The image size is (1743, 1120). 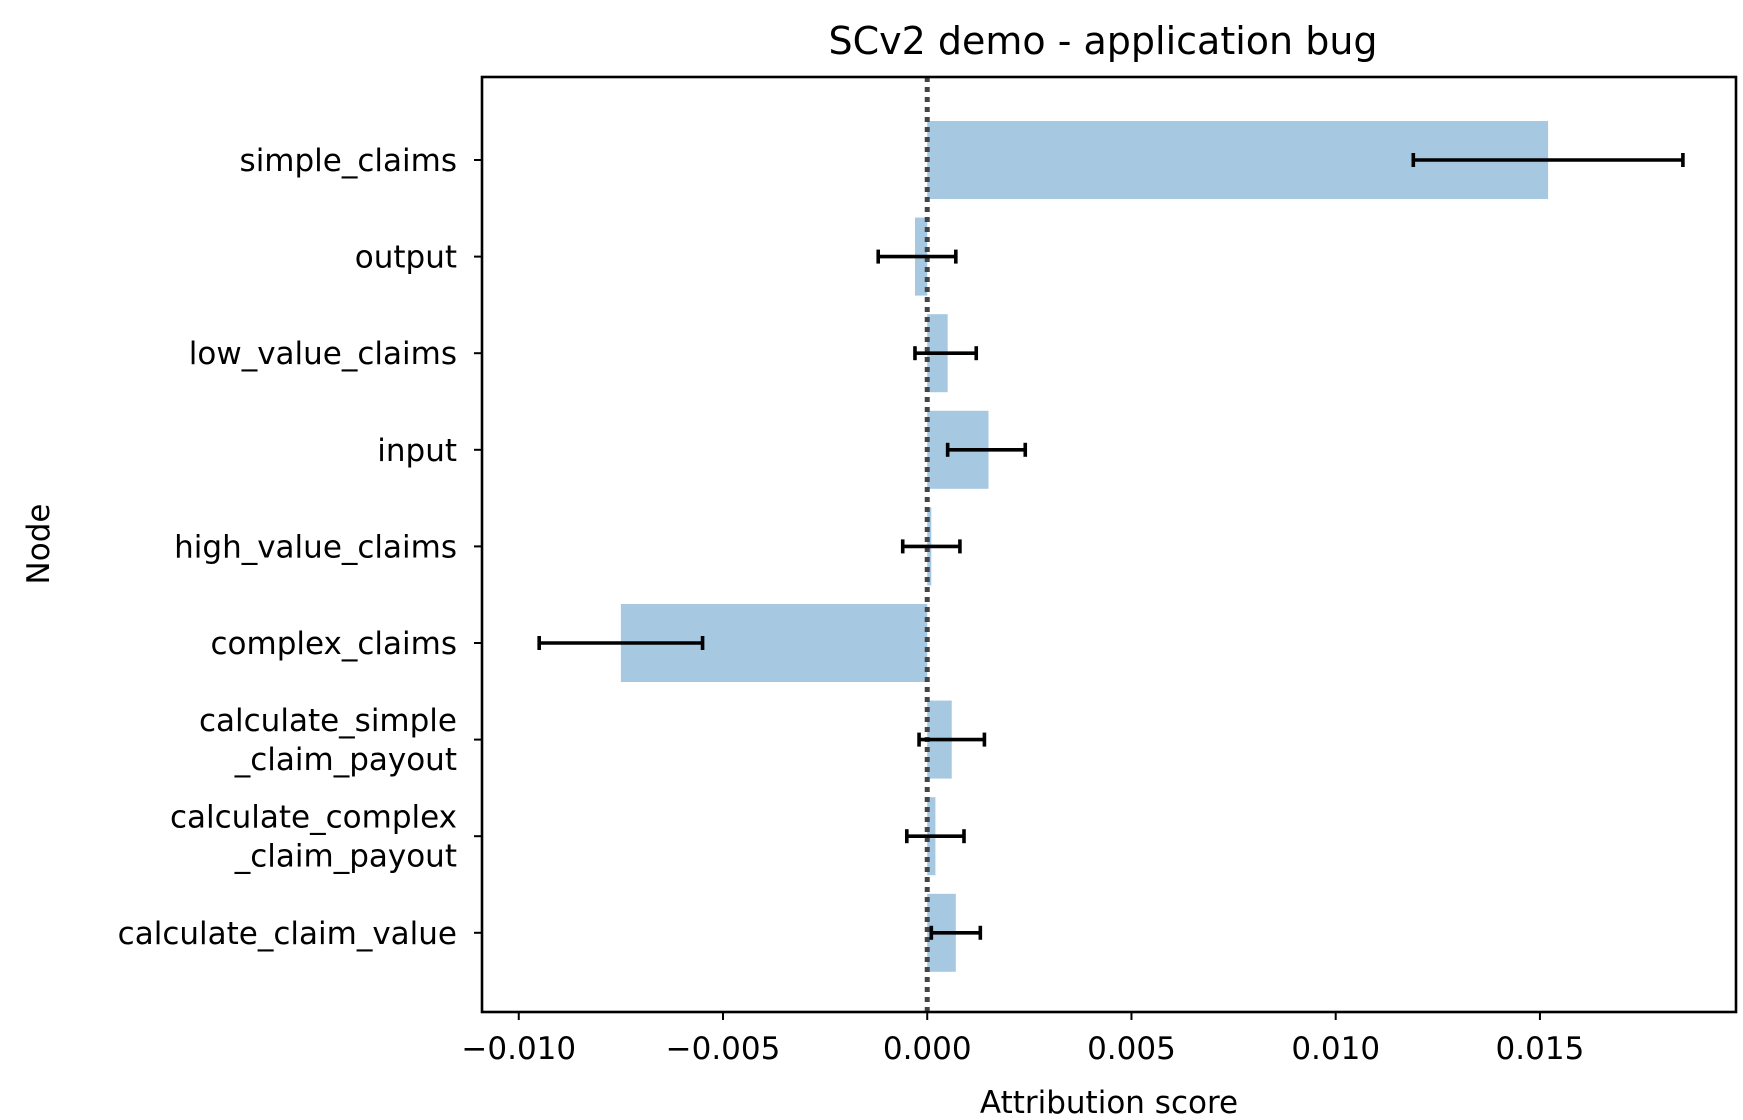 What do you see at coordinates (518, 1049) in the screenshot?
I see `x-tick-label: −0.010` at bounding box center [518, 1049].